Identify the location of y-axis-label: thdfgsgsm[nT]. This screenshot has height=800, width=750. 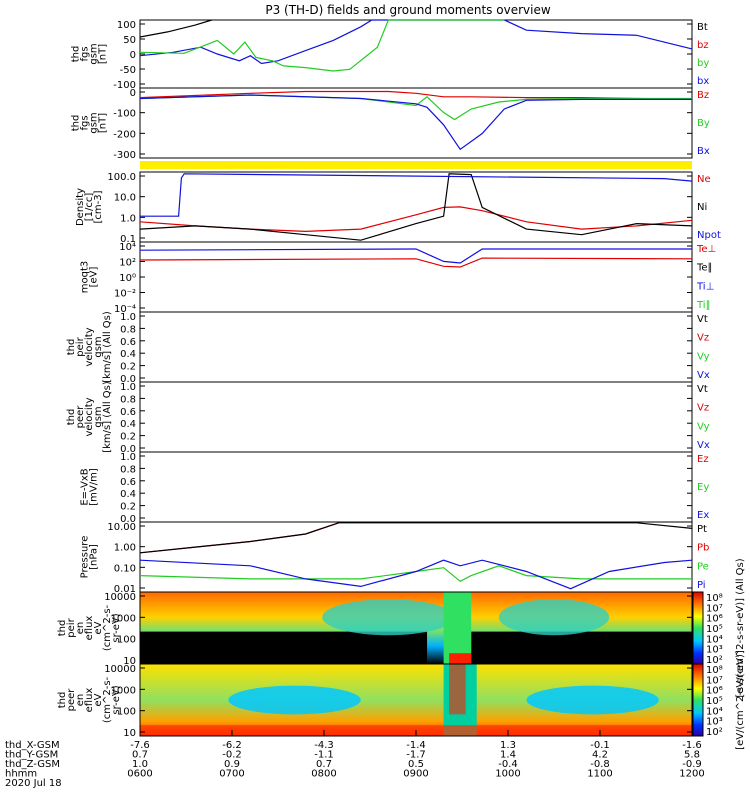
(90, 53).